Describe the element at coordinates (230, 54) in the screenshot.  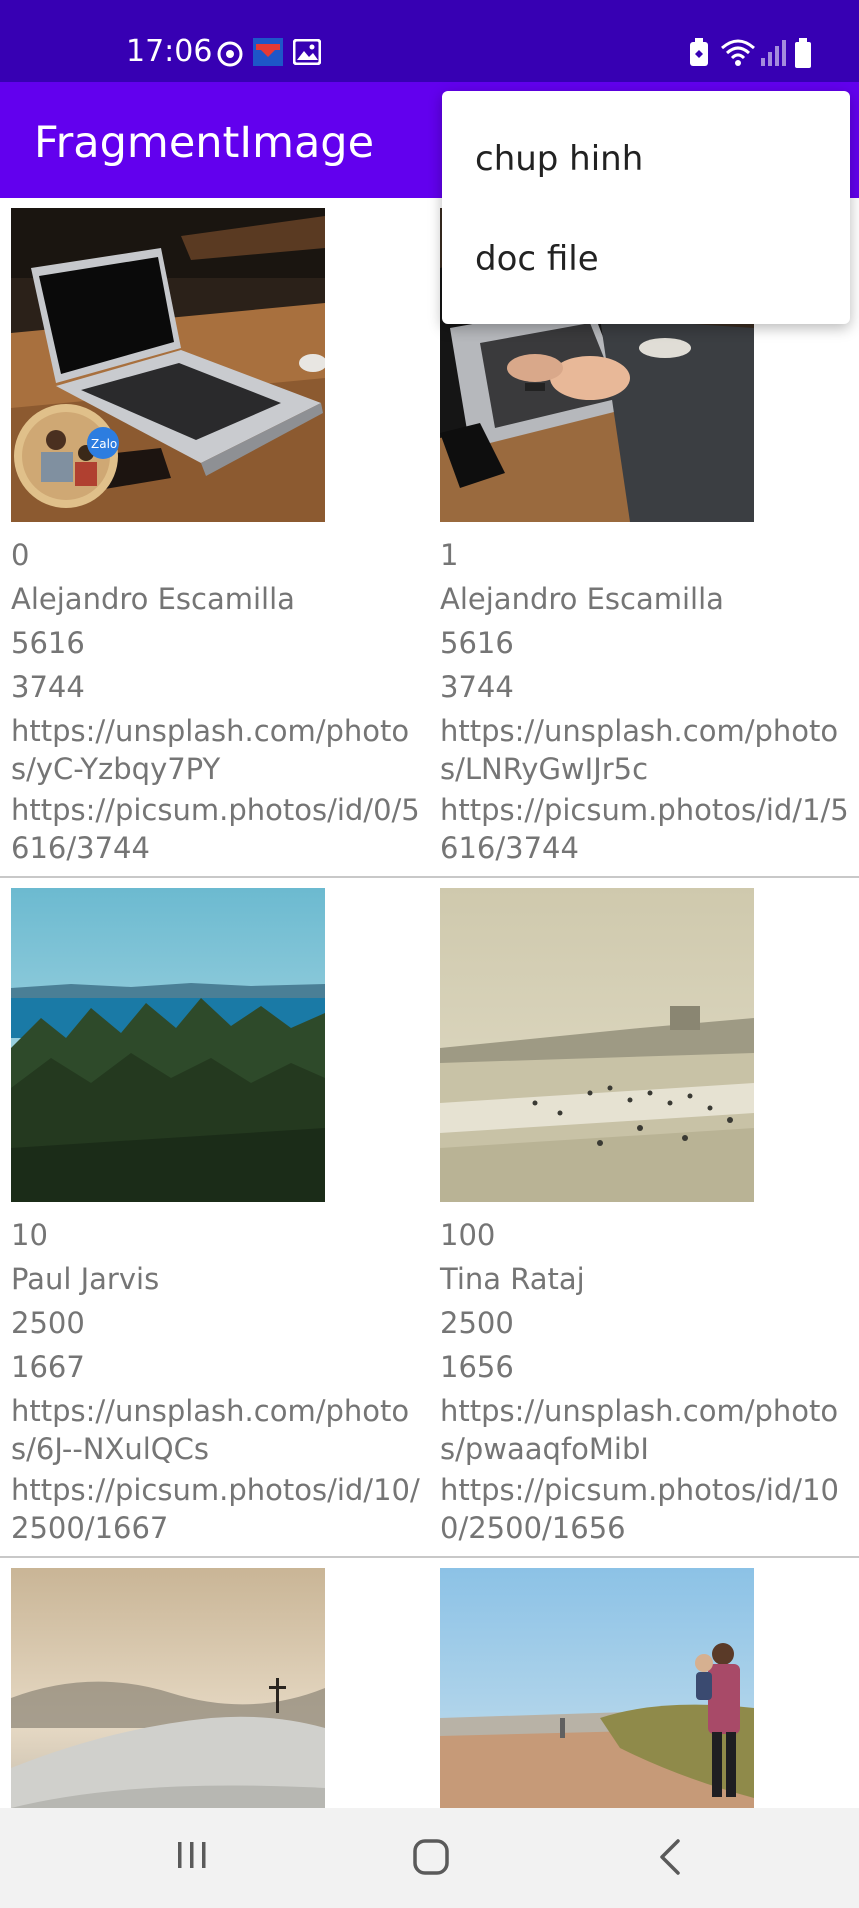
I see `sync-icon` at that location.